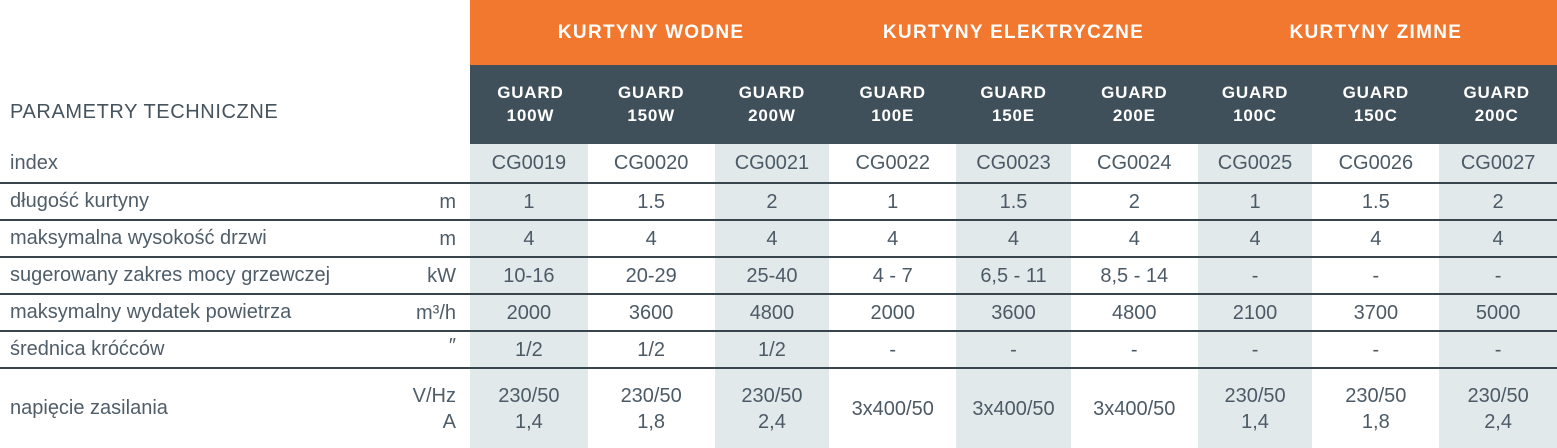 This screenshot has width=1557, height=448. I want to click on cell: 4800, so click(1134, 312).